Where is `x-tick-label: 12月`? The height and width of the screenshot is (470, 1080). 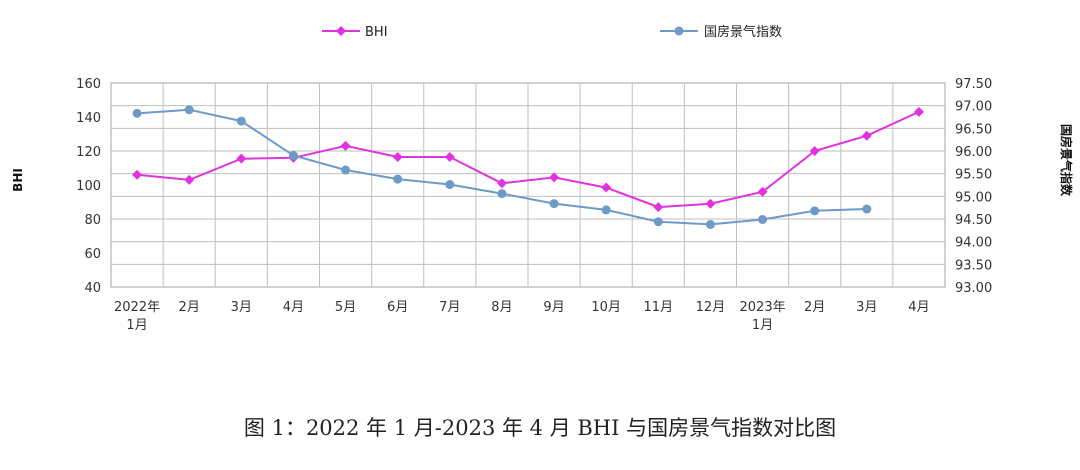 x-tick-label: 12月 is located at coordinates (711, 307).